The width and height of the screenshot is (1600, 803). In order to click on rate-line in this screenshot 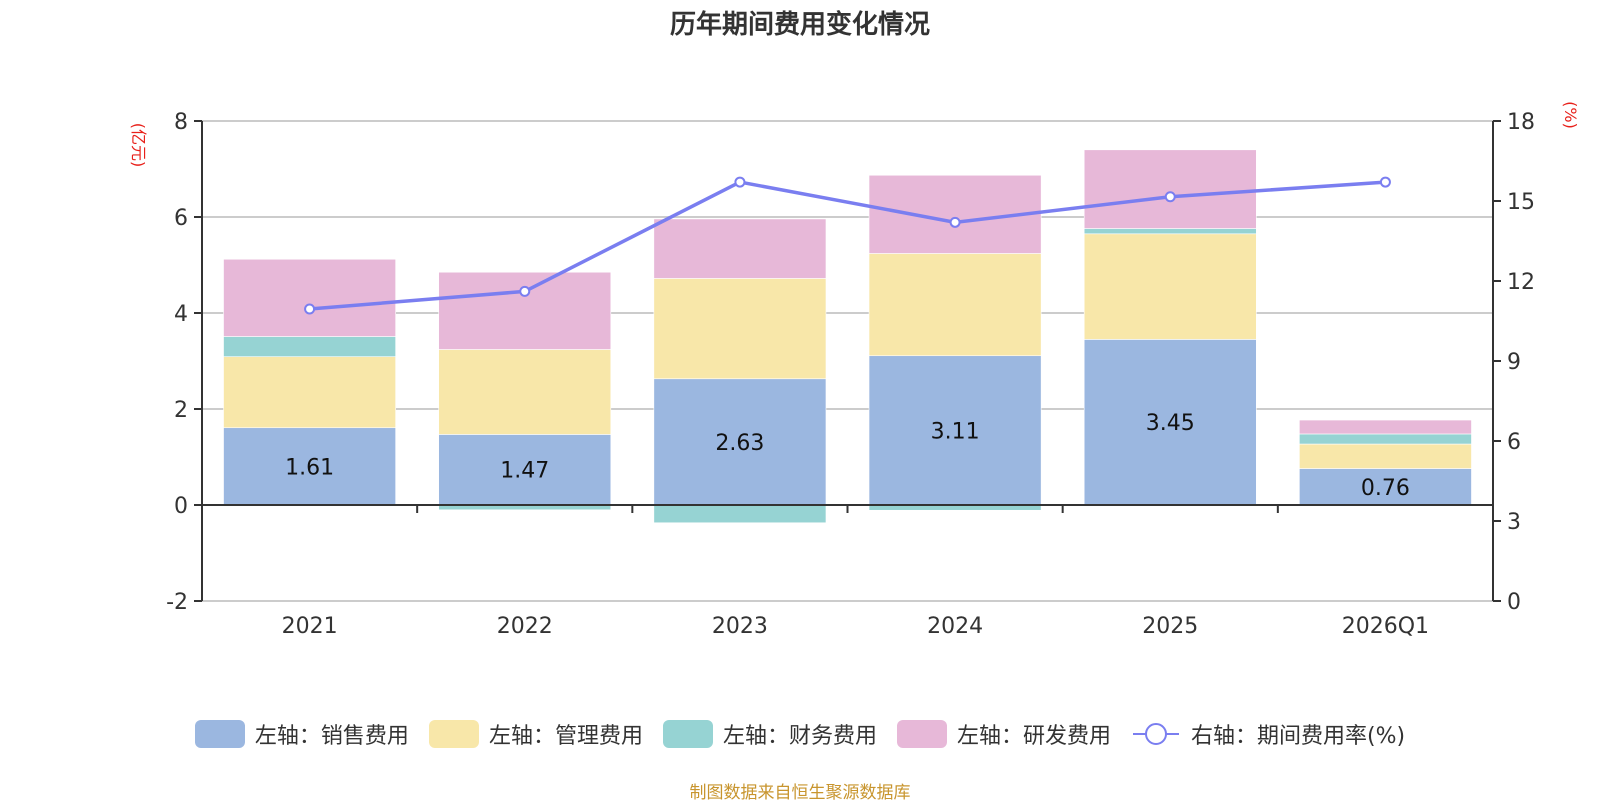, I will do `click(847, 245)`.